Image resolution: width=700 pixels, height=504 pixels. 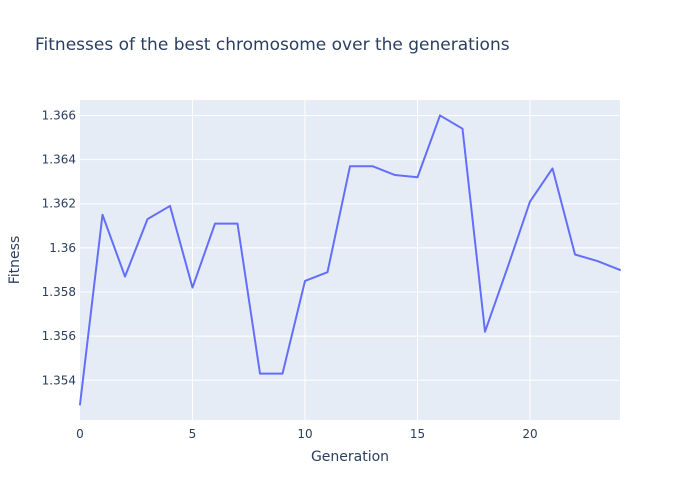 What do you see at coordinates (59, 115) in the screenshot?
I see `y-tick-label: 1.366` at bounding box center [59, 115].